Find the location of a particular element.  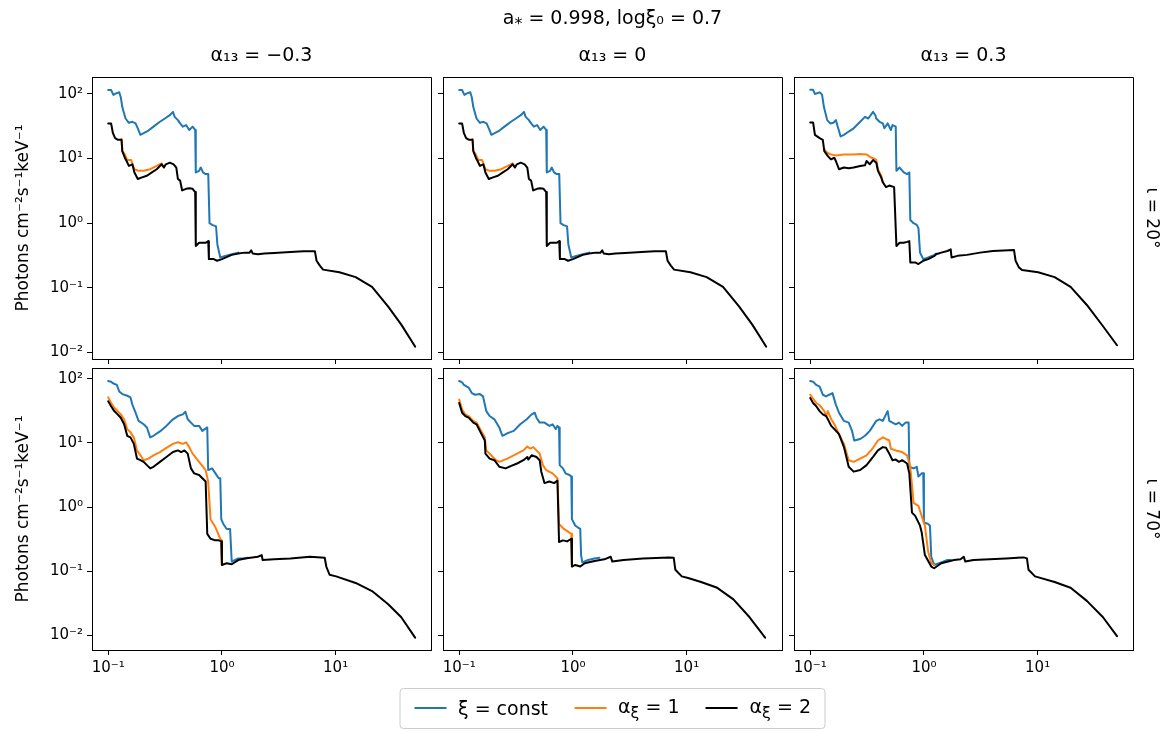

y2-axis-title: ι = 70° is located at coordinates (1153, 509).